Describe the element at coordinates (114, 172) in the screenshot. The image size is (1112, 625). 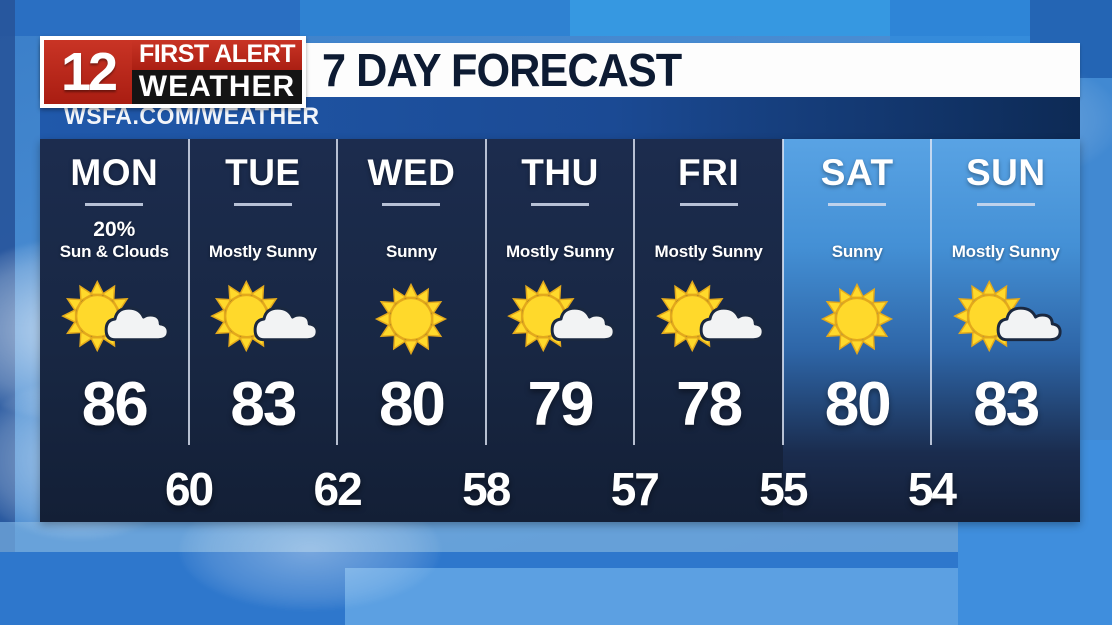
I see `day-label: MON` at that location.